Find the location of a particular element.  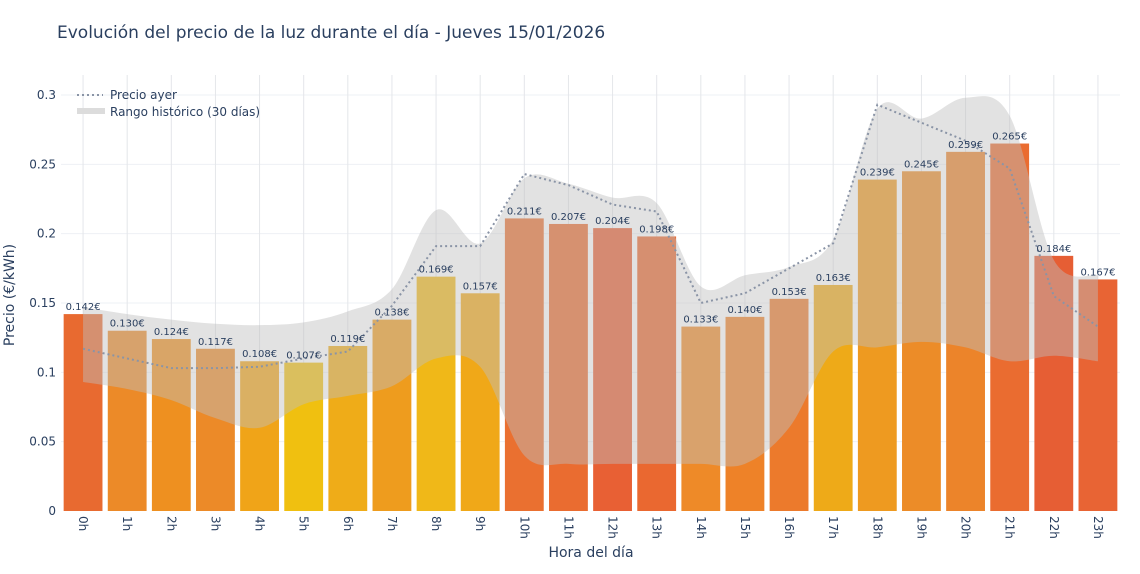

x-tick-label: 23h is located at coordinates (1098, 527).